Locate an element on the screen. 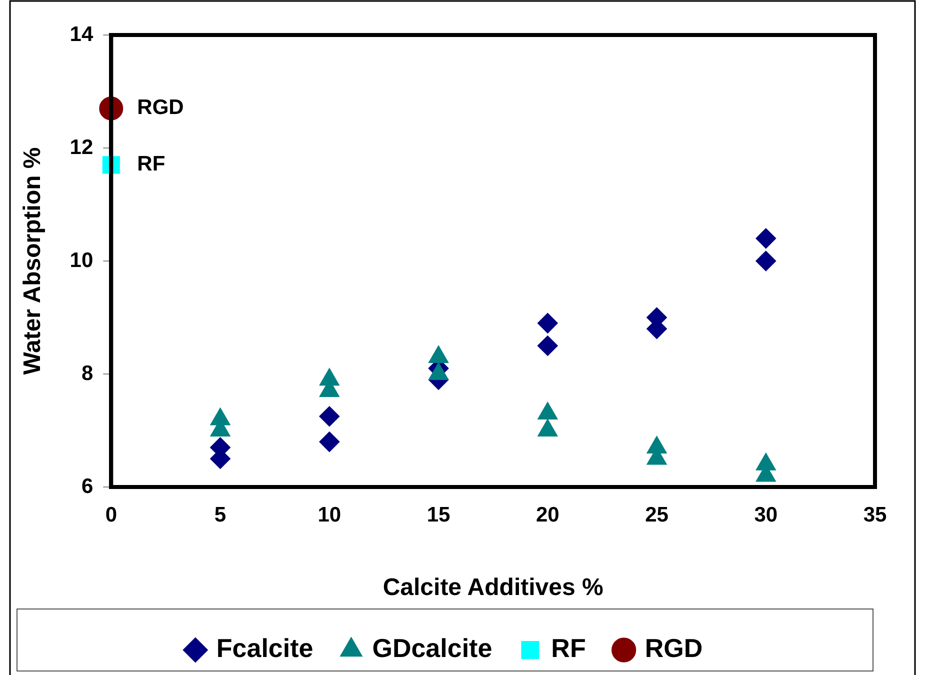 Image resolution: width=925 pixels, height=675 pixels. text: RGD is located at coordinates (160, 108).